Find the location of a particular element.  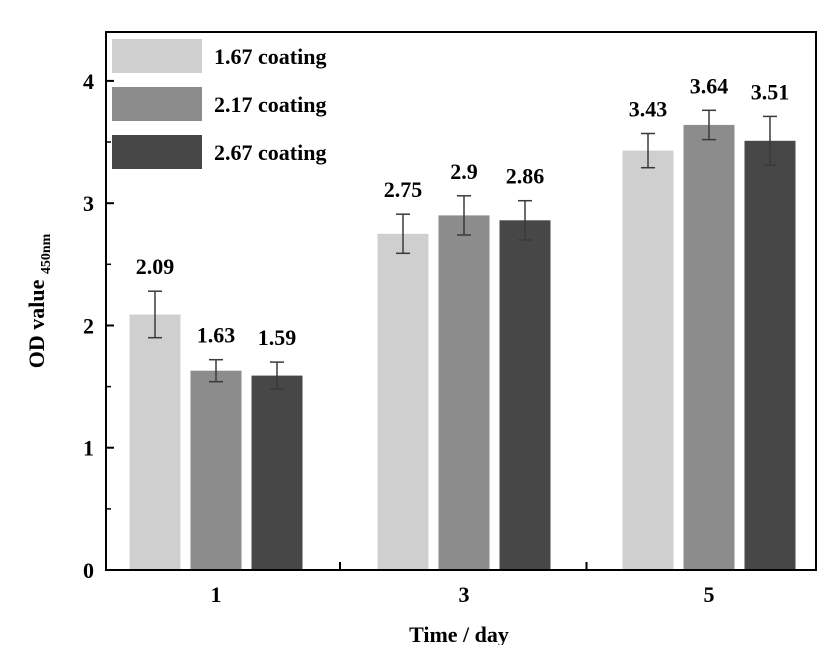

x-tick-label-5: 5 is located at coordinates (709, 594).